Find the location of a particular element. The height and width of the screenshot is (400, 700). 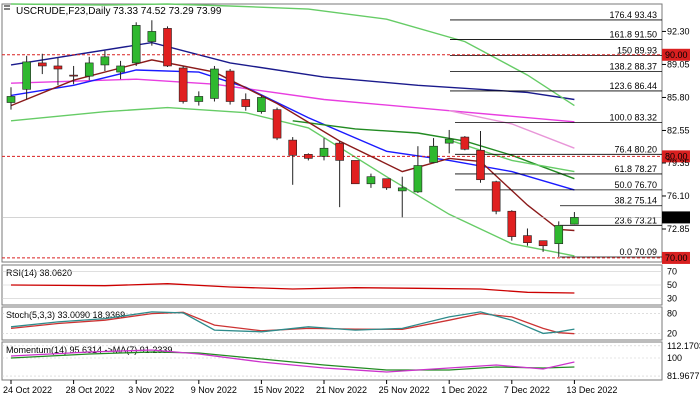

rsi-tick-label: 70 is located at coordinates (672, 272).